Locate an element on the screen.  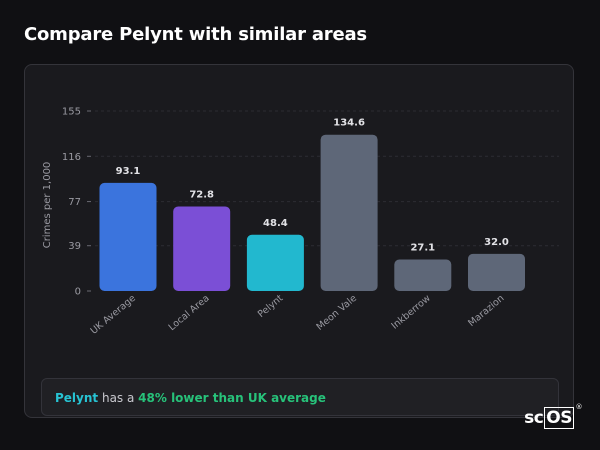
y-tick-label: 77 is located at coordinates (74, 202).